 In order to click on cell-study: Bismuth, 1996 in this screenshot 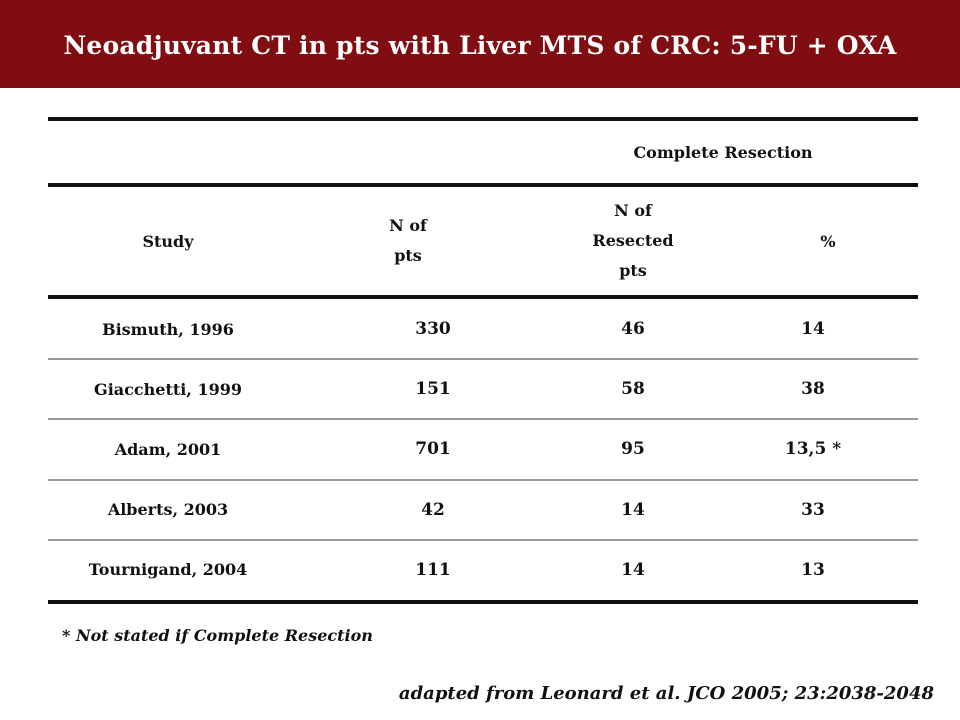, I will do `click(168, 329)`.